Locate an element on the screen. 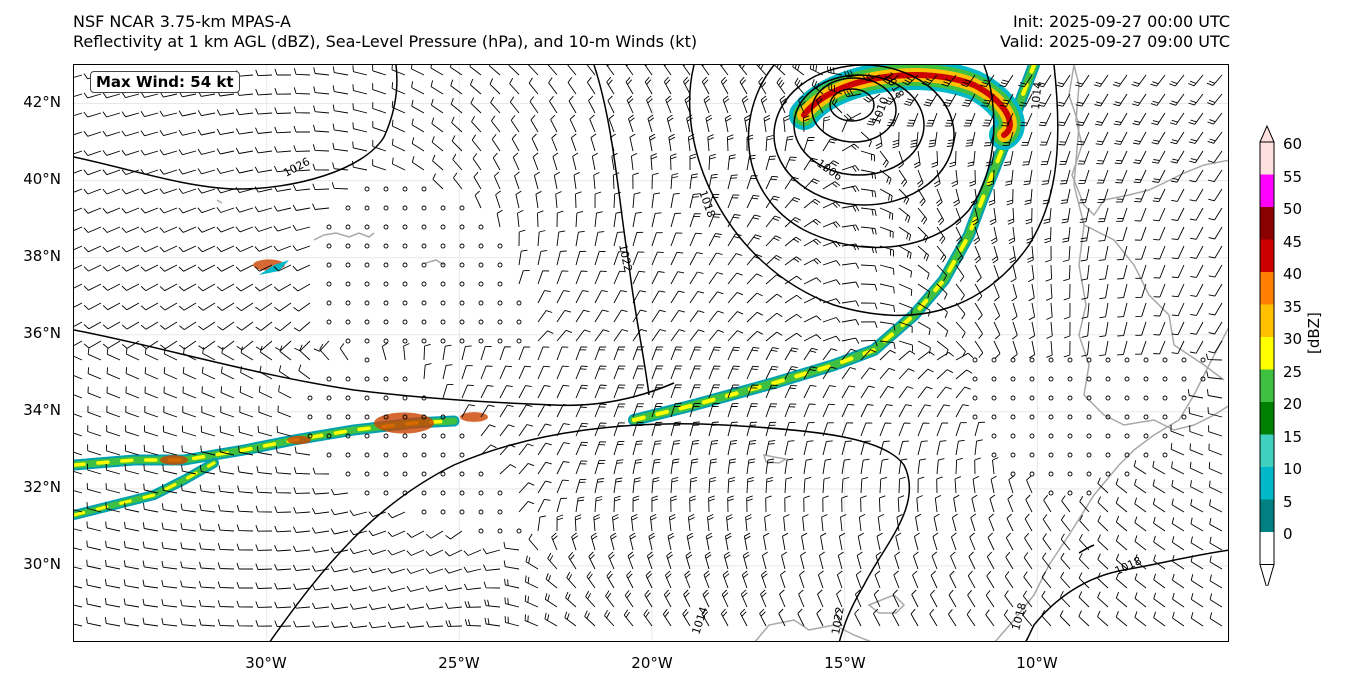 This screenshot has width=1349, height=687. colorbar-label: [dBZ] is located at coordinates (1314, 333).